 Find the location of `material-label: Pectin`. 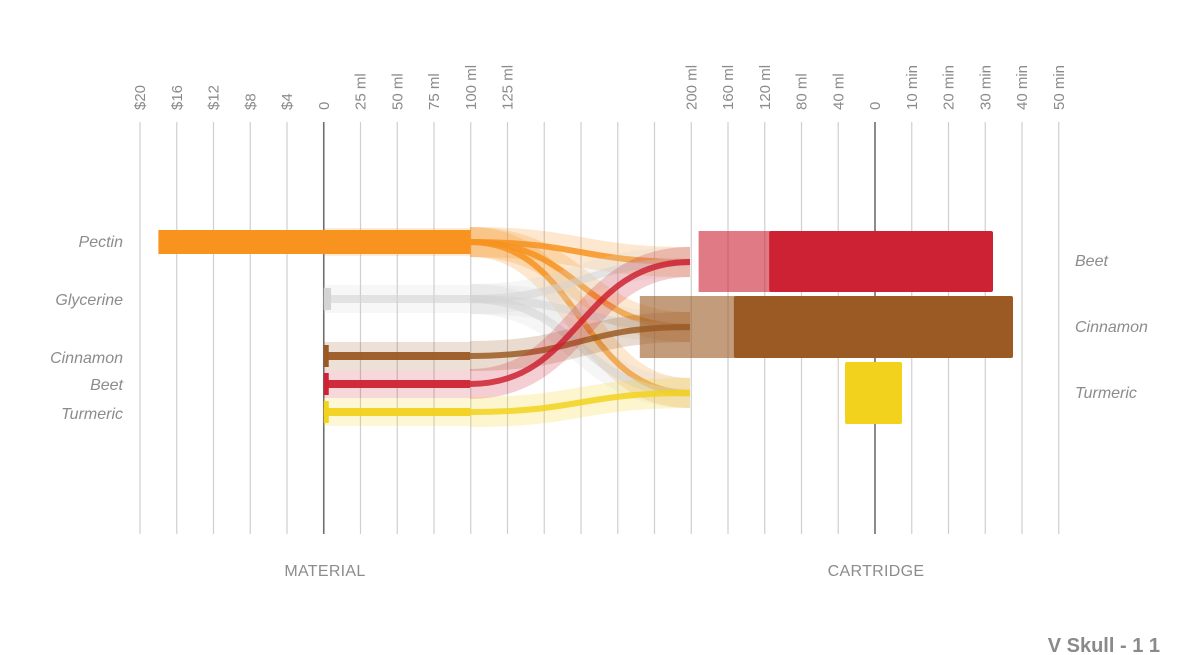

material-label: Pectin is located at coordinates (101, 242).